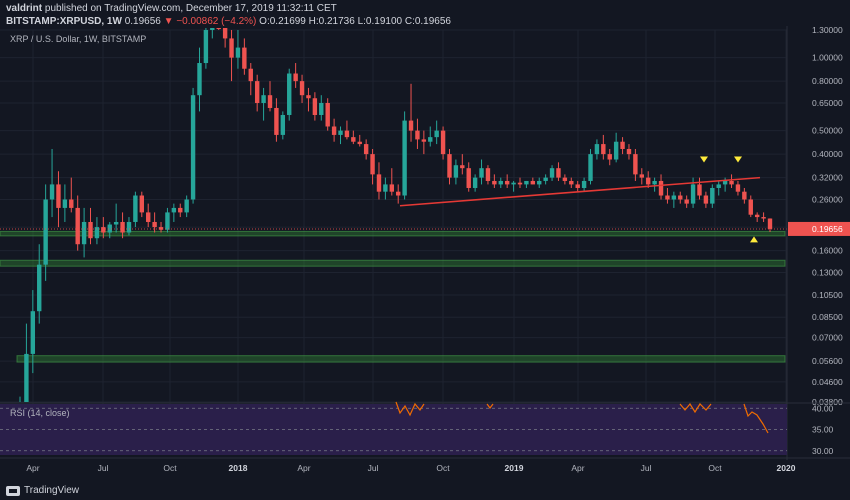 The width and height of the screenshot is (850, 500). What do you see at coordinates (827, 131) in the screenshot?
I see `y-tick-label: 0.50000` at bounding box center [827, 131].